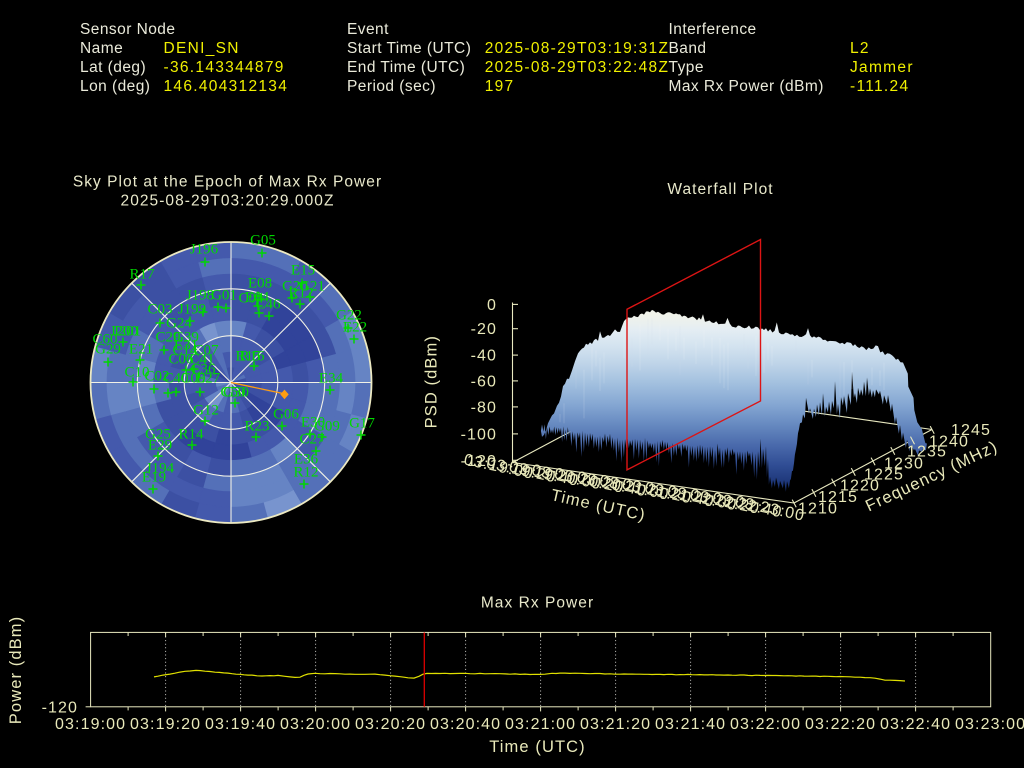  What do you see at coordinates (141, 349) in the screenshot?
I see `svg-text: E21` at bounding box center [141, 349].